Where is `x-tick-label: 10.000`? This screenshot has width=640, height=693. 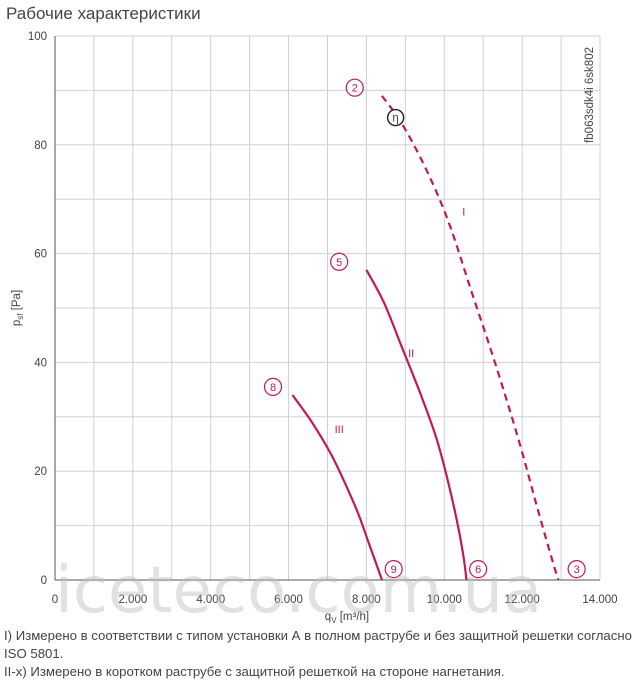
x-tick-label: 10.000 is located at coordinates (444, 600).